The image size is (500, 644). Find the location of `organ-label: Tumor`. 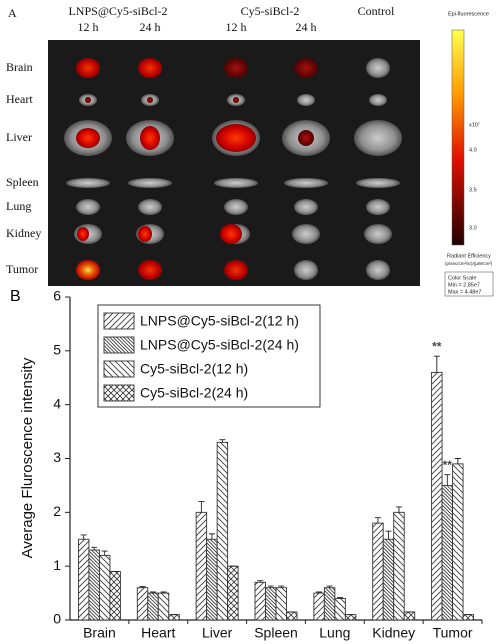

organ-label: Tumor is located at coordinates (22, 269).